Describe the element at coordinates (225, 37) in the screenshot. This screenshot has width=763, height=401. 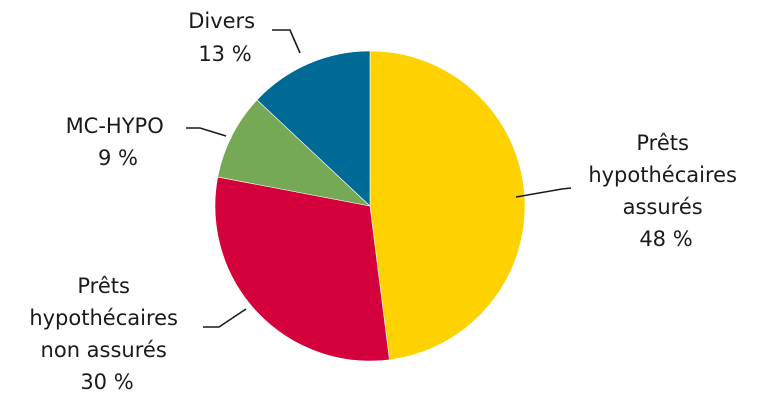
I see `slice-label-divers: Divers 13 %` at that location.